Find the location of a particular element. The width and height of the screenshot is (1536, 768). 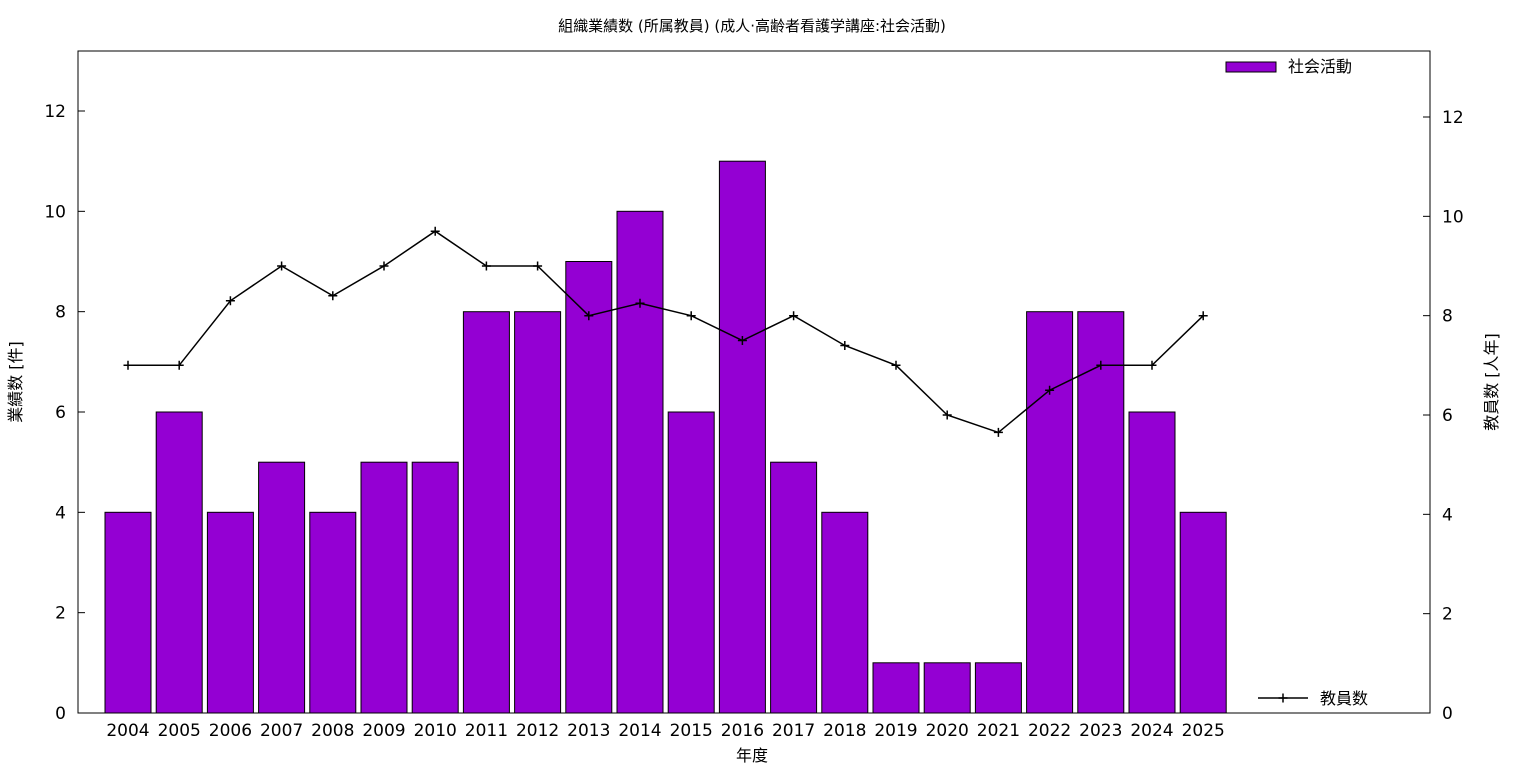

line-point-2010 is located at coordinates (435, 231).